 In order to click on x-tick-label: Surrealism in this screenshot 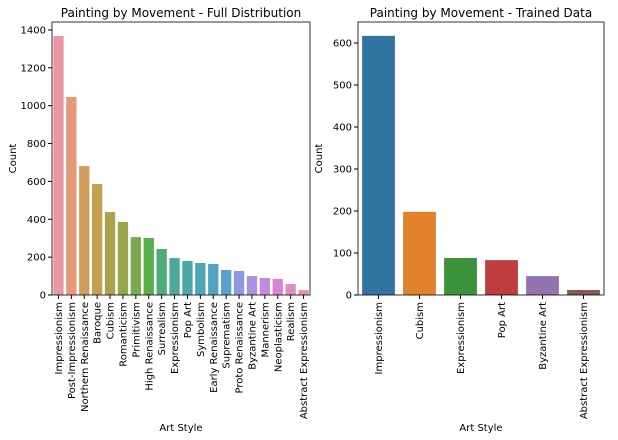, I will do `click(162, 328)`.